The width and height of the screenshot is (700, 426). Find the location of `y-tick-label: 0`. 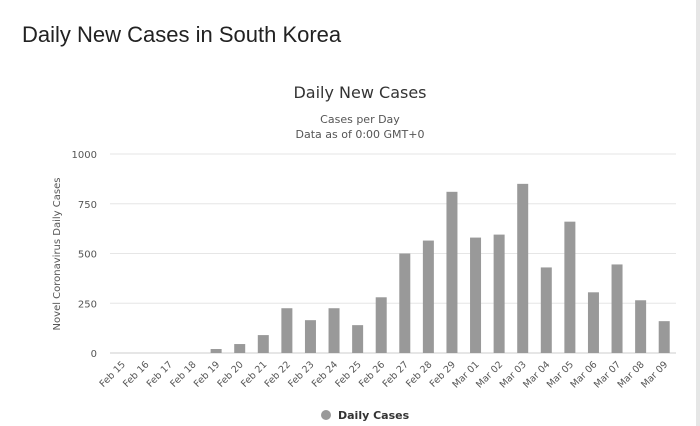

y-tick-label: 0 is located at coordinates (94, 354).